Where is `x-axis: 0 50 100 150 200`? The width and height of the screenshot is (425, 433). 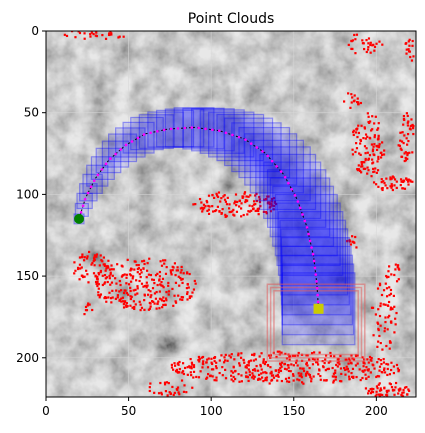 x-axis: 0 50 100 150 200 is located at coordinates (215, 407).